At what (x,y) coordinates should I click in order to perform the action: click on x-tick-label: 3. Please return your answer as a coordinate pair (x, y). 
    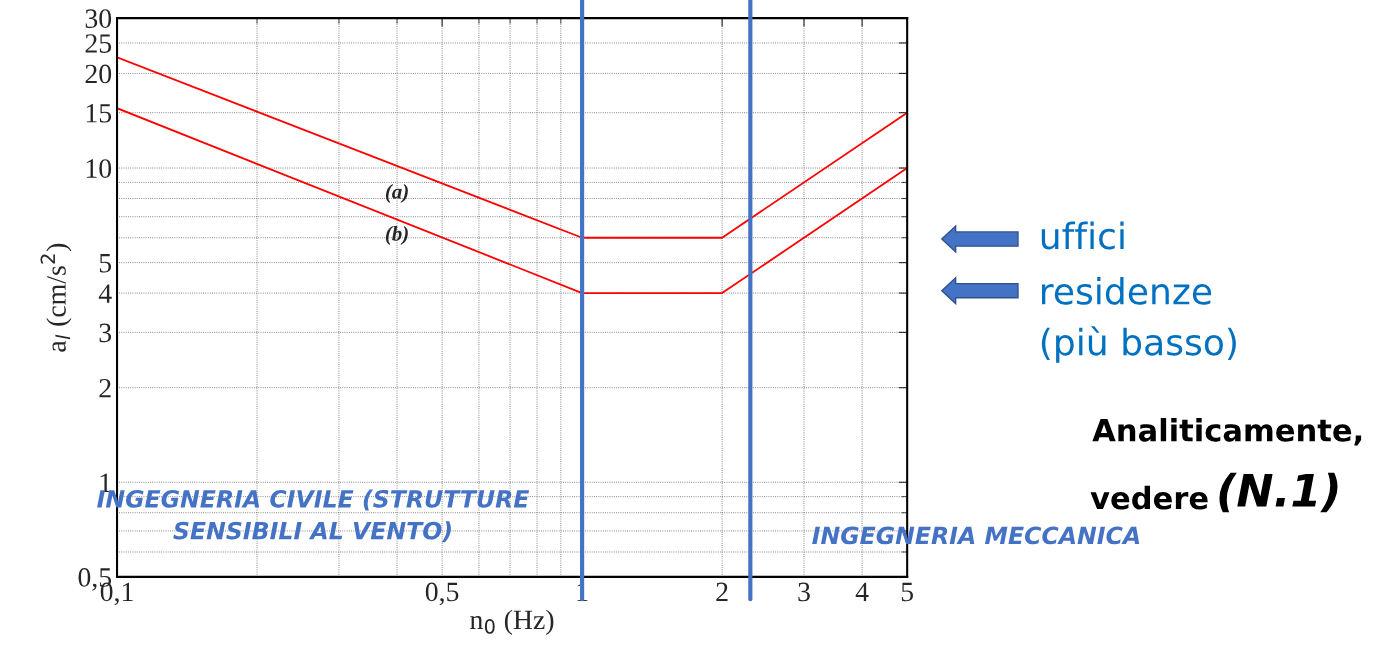
    Looking at the image, I should click on (804, 592).